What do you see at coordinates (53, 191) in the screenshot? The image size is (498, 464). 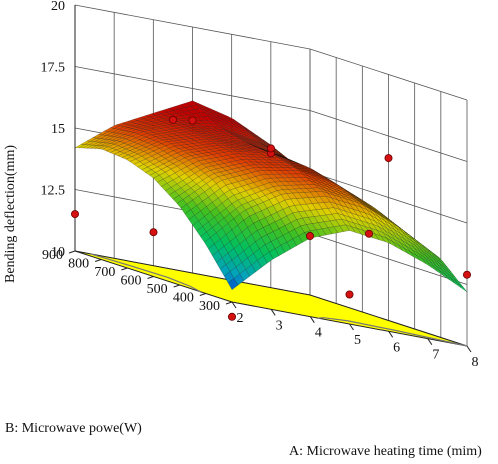 I see `z-tick-label: 12.5` at bounding box center [53, 191].